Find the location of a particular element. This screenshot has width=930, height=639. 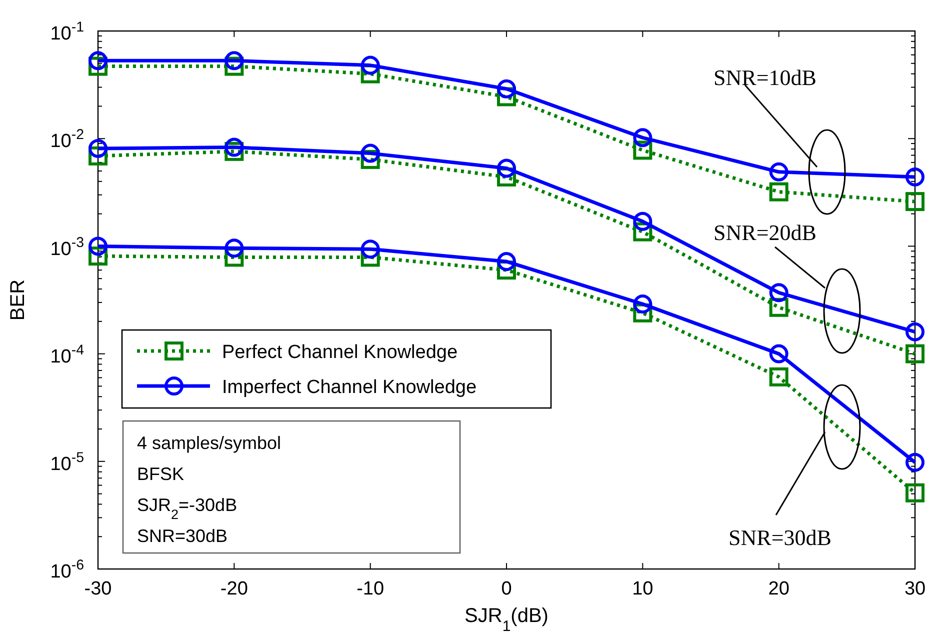

annotation: SNR=20dB is located at coordinates (765, 232).